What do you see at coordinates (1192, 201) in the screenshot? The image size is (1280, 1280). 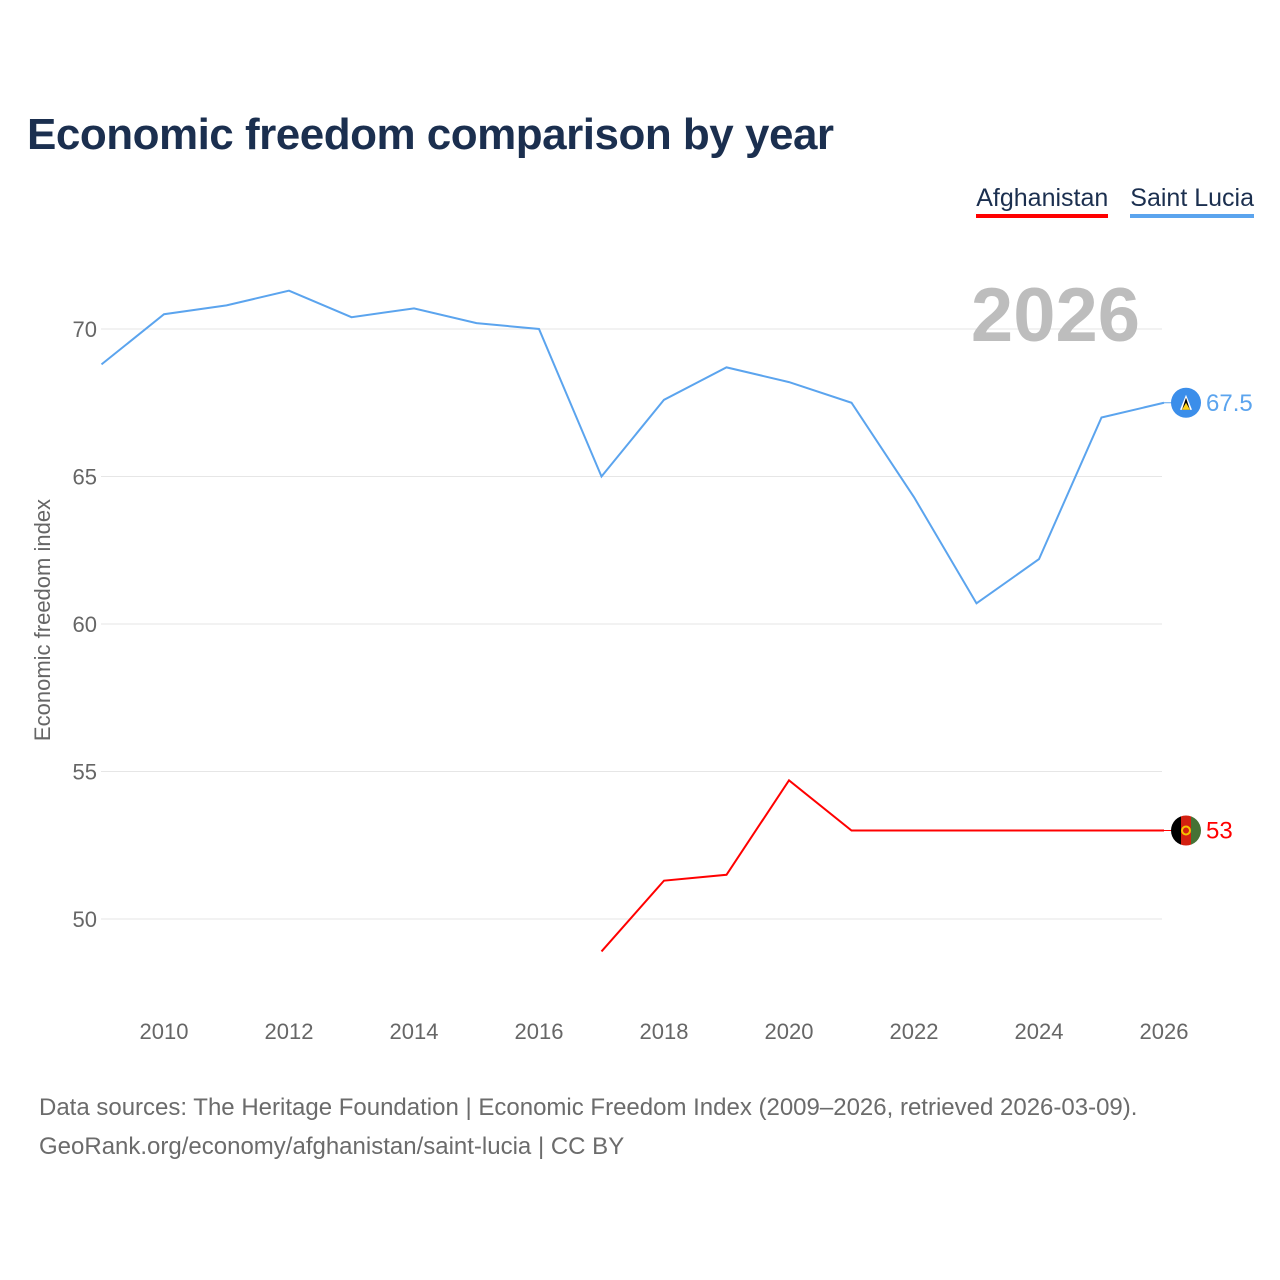 I see `legend-item-saint-lucia: Saint Lucia` at bounding box center [1192, 201].